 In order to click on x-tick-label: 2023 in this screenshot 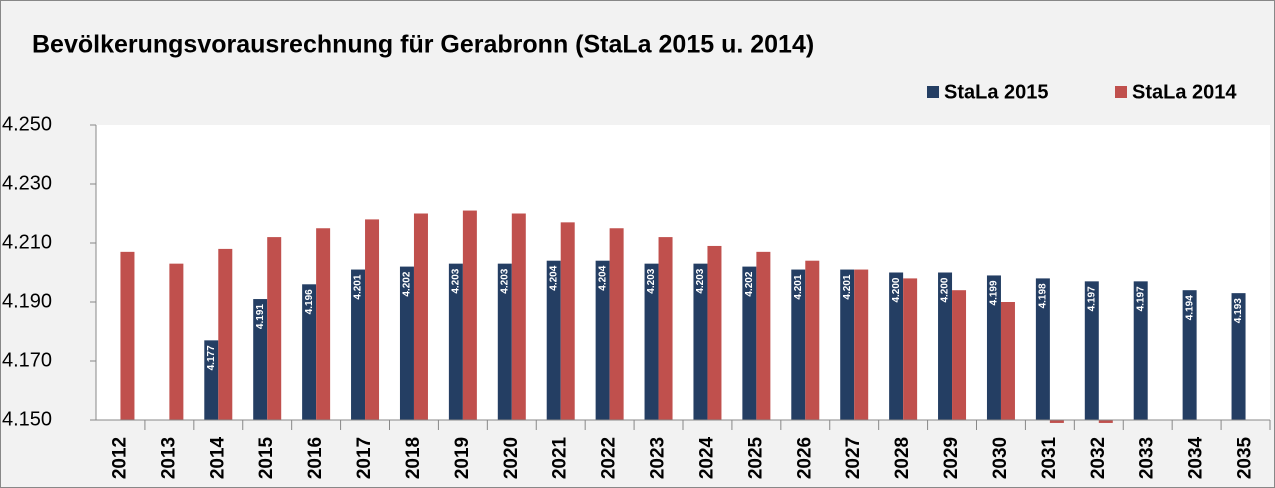, I will do `click(658, 458)`.